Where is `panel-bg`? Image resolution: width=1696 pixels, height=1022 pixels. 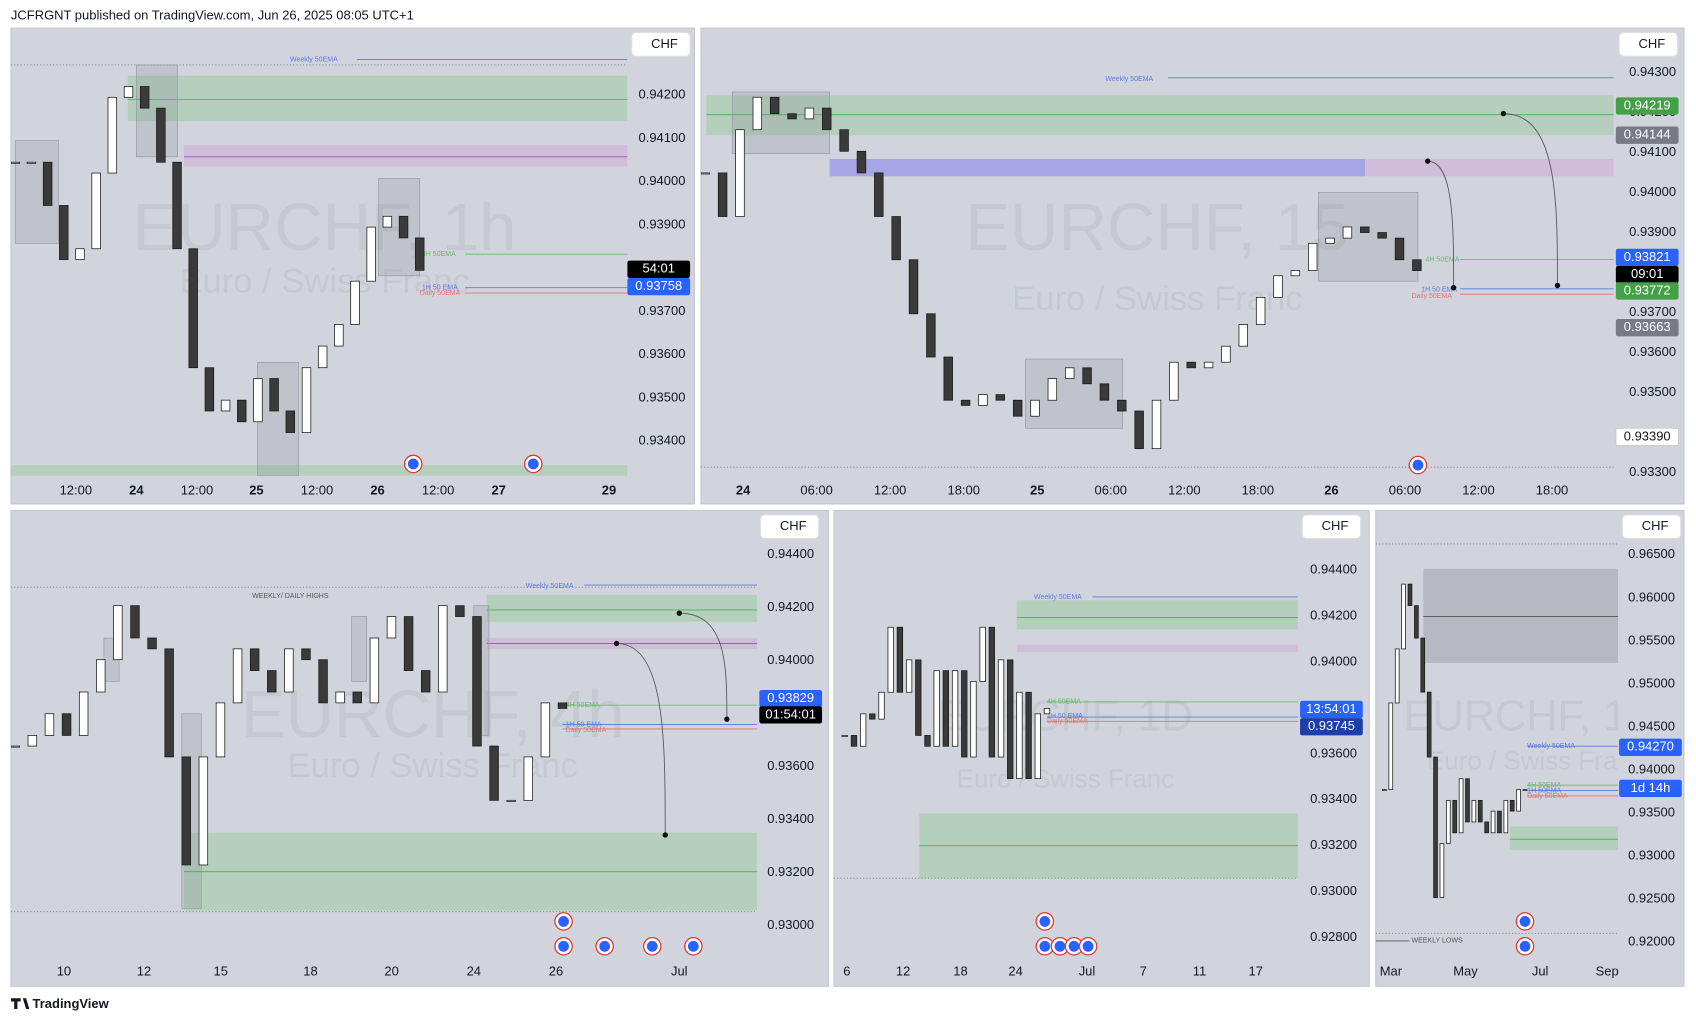
panel-bg is located at coordinates (1101, 748).